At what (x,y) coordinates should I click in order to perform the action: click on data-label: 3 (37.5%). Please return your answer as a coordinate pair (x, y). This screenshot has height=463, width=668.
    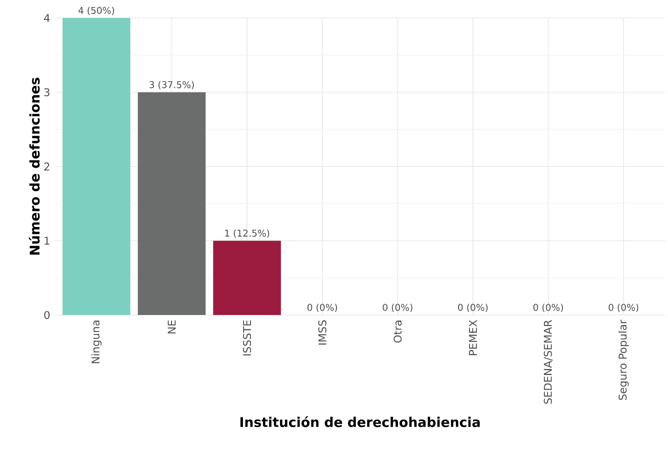
    Looking at the image, I should click on (172, 85).